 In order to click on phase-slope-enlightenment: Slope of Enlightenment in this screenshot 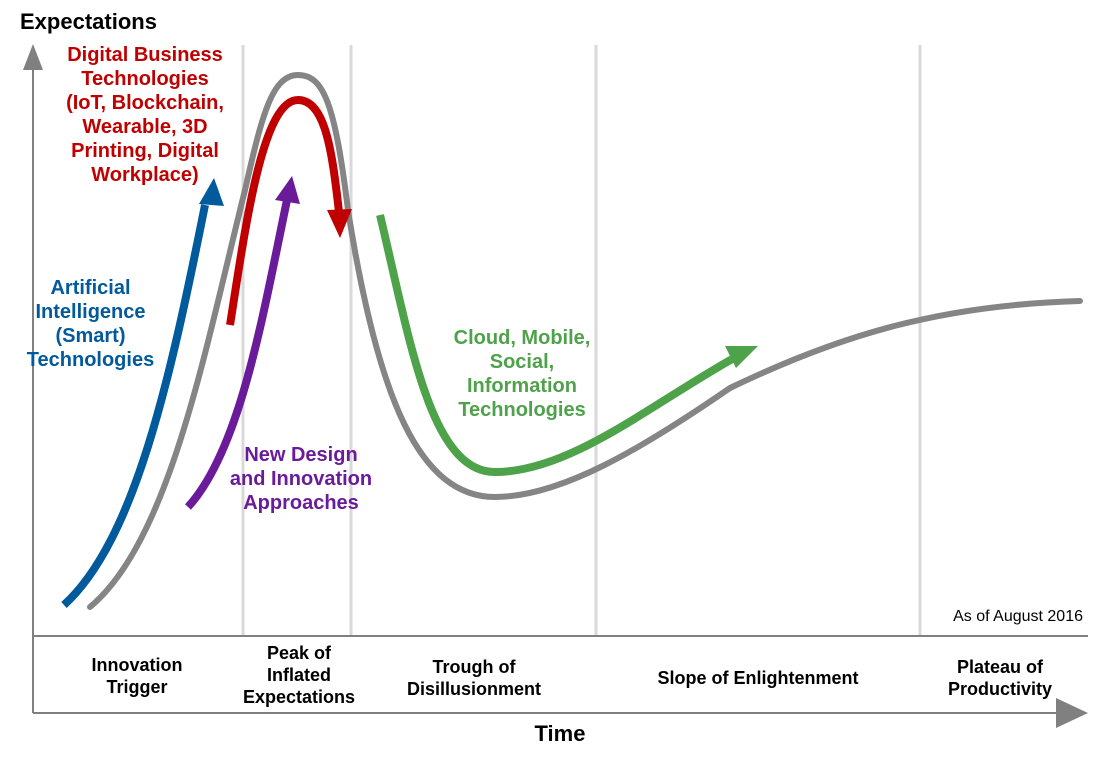, I will do `click(758, 678)`.